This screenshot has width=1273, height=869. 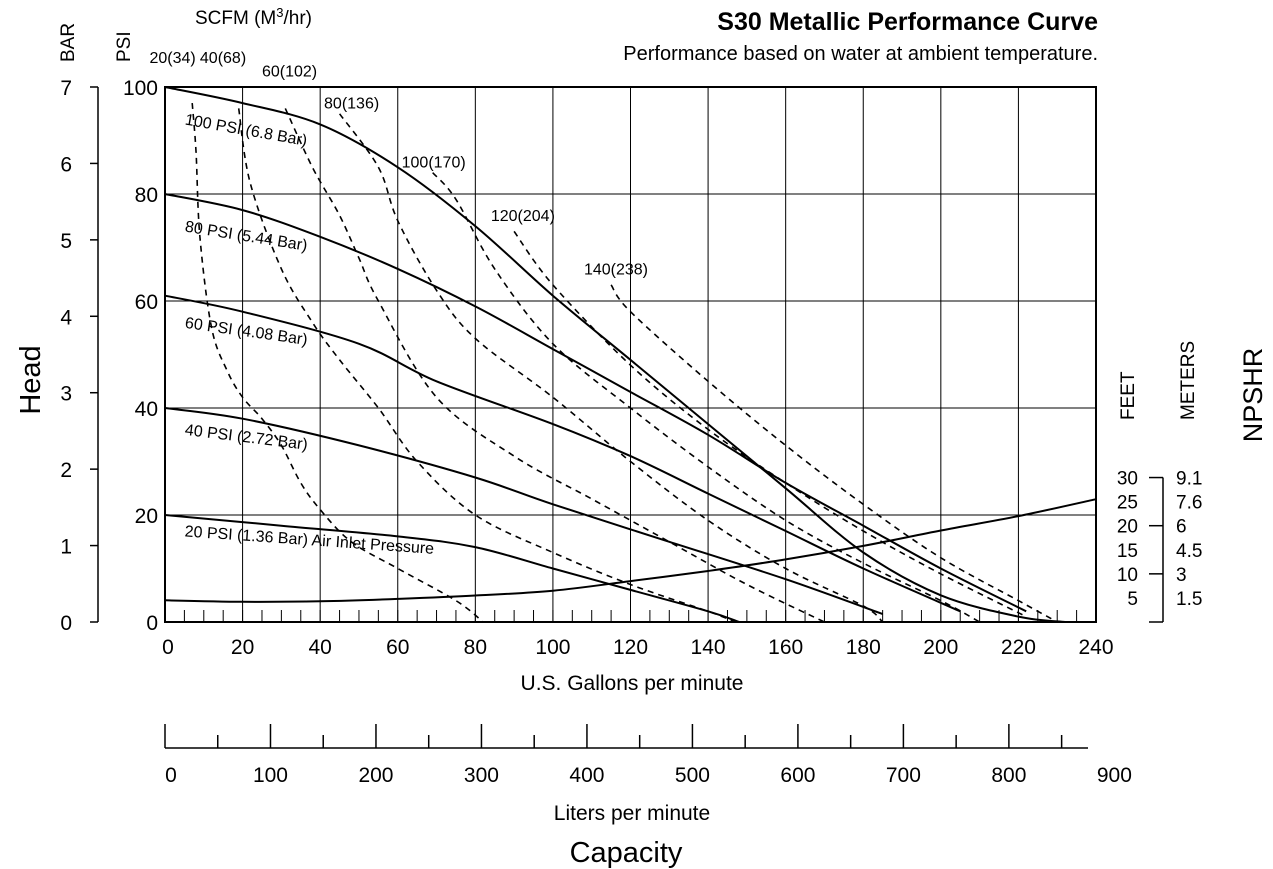 What do you see at coordinates (475, 647) in the screenshot?
I see `x-tick-label: 80` at bounding box center [475, 647].